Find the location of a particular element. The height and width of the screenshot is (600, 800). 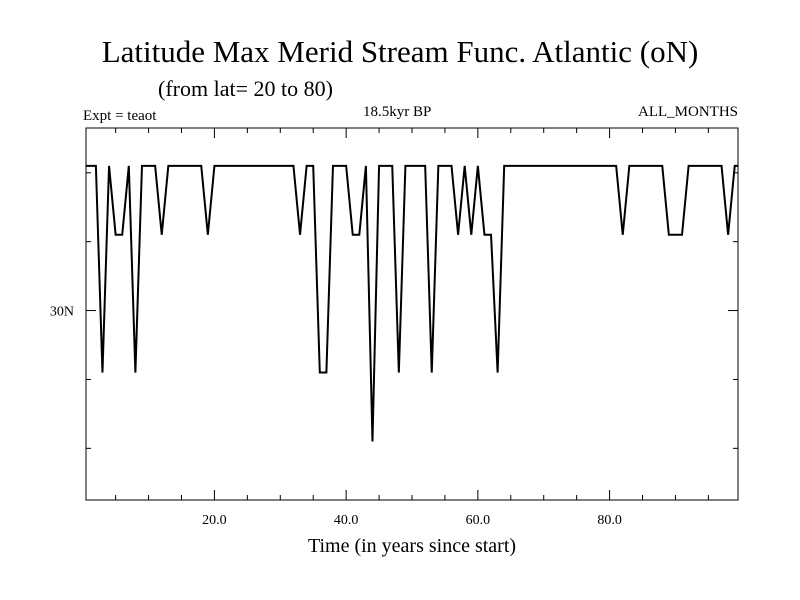

y-tick-label: 30N is located at coordinates (62, 312).